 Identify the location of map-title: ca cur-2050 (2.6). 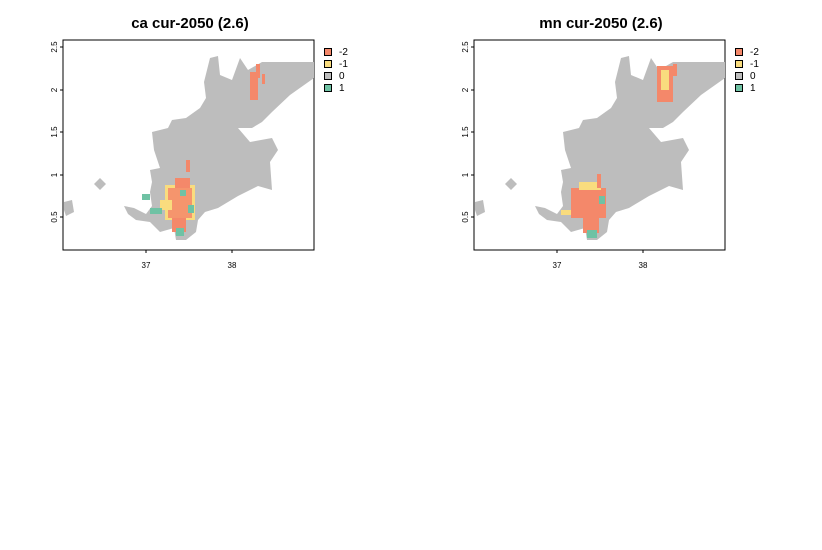
(190, 23).